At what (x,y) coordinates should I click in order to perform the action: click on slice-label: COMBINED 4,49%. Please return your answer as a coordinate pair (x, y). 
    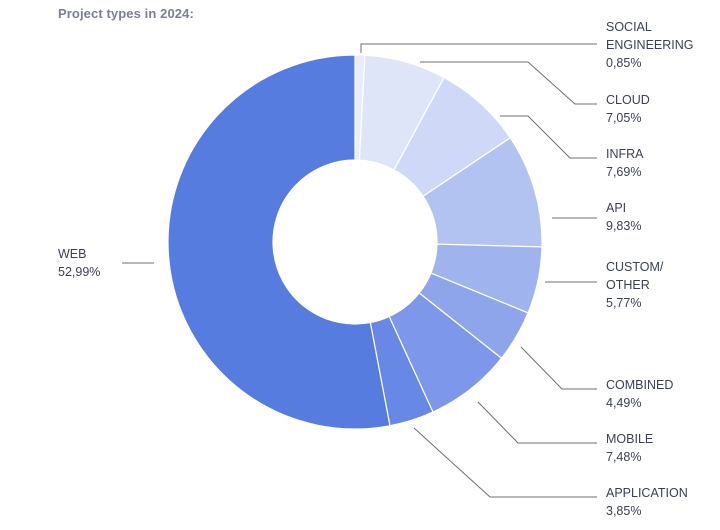
    Looking at the image, I should click on (639, 394).